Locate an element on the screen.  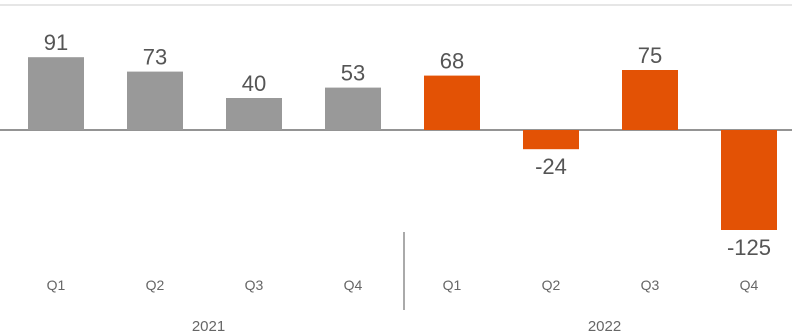
data-label-6: -24 is located at coordinates (551, 166).